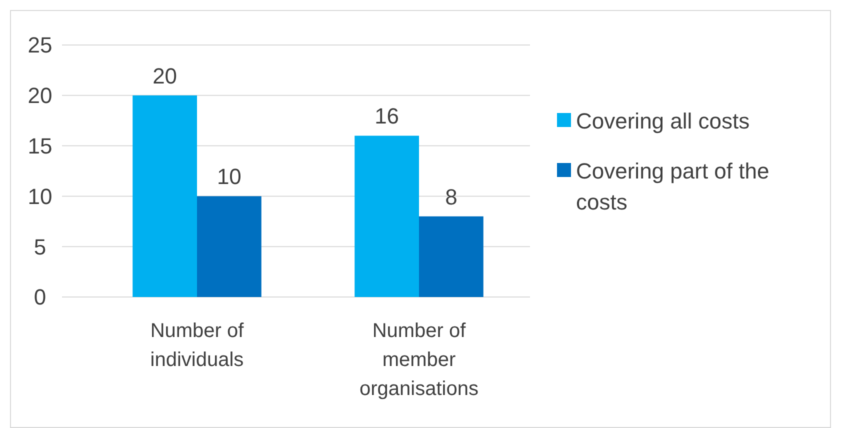 The width and height of the screenshot is (841, 428). Describe the element at coordinates (40, 45) in the screenshot. I see `y-tick-label: 25` at that location.